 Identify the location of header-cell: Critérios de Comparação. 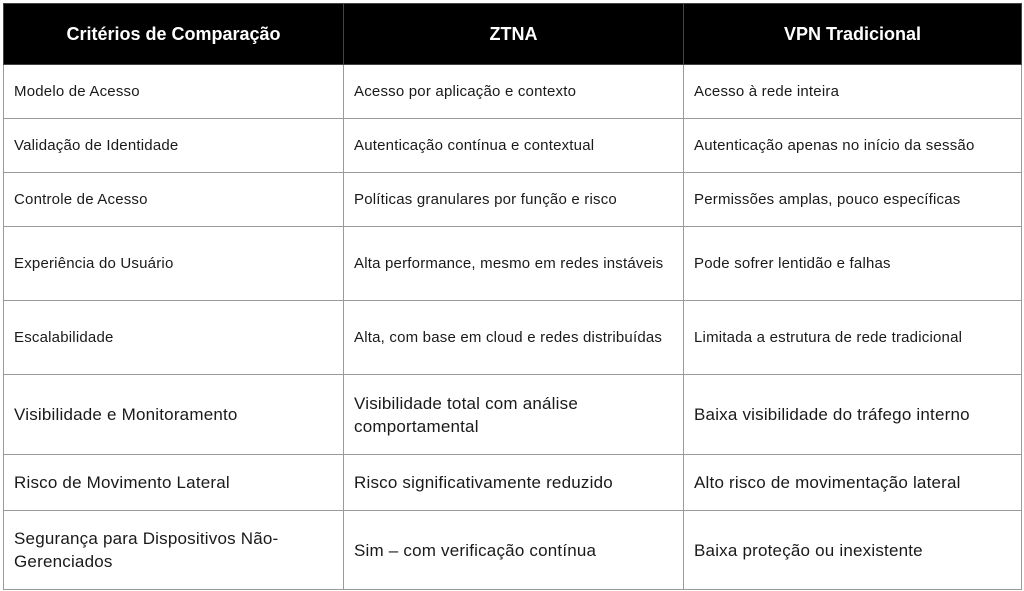
(173, 34).